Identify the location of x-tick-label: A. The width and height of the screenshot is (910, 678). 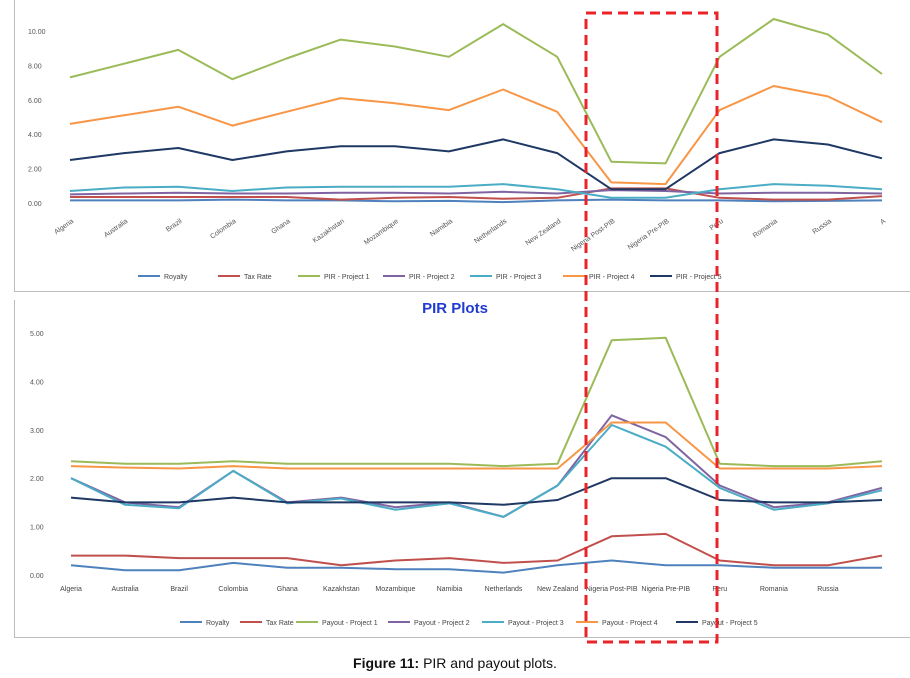
(883, 222).